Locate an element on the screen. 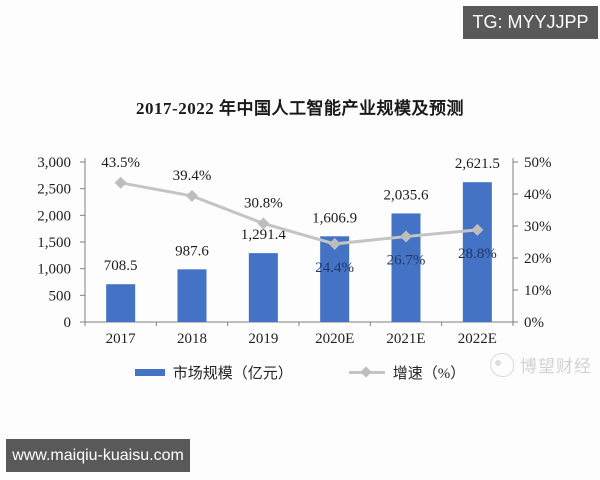  x-category-label: 2020E is located at coordinates (334, 339).